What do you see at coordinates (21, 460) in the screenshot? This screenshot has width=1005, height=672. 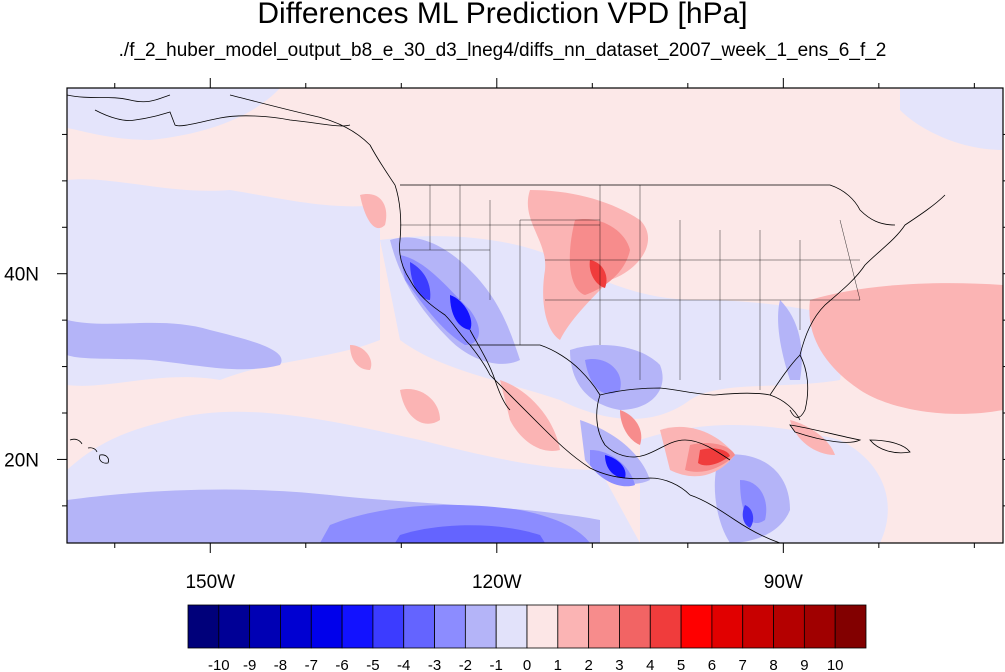 I see `lat-tick-label: 20N` at bounding box center [21, 460].